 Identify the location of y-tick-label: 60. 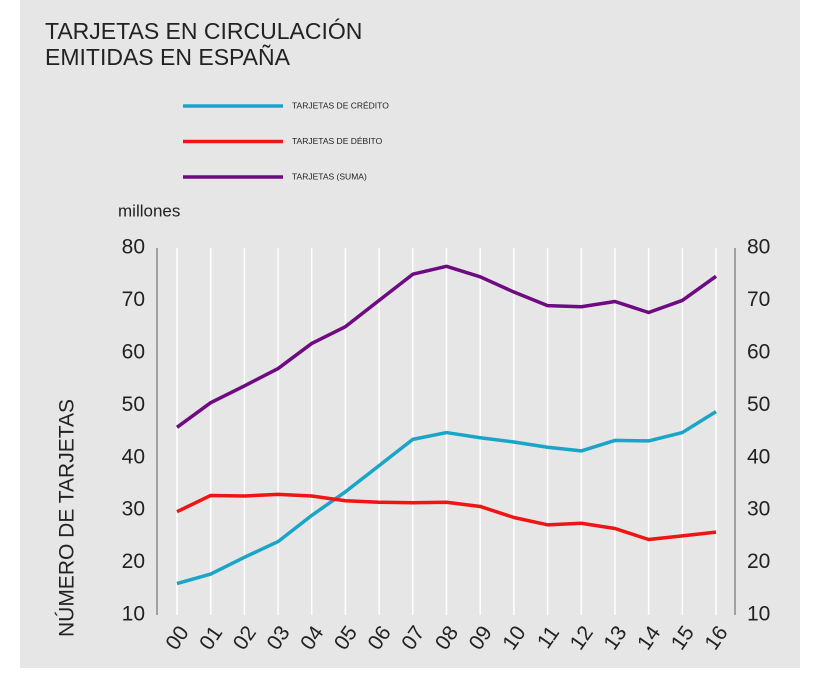
(133, 351).